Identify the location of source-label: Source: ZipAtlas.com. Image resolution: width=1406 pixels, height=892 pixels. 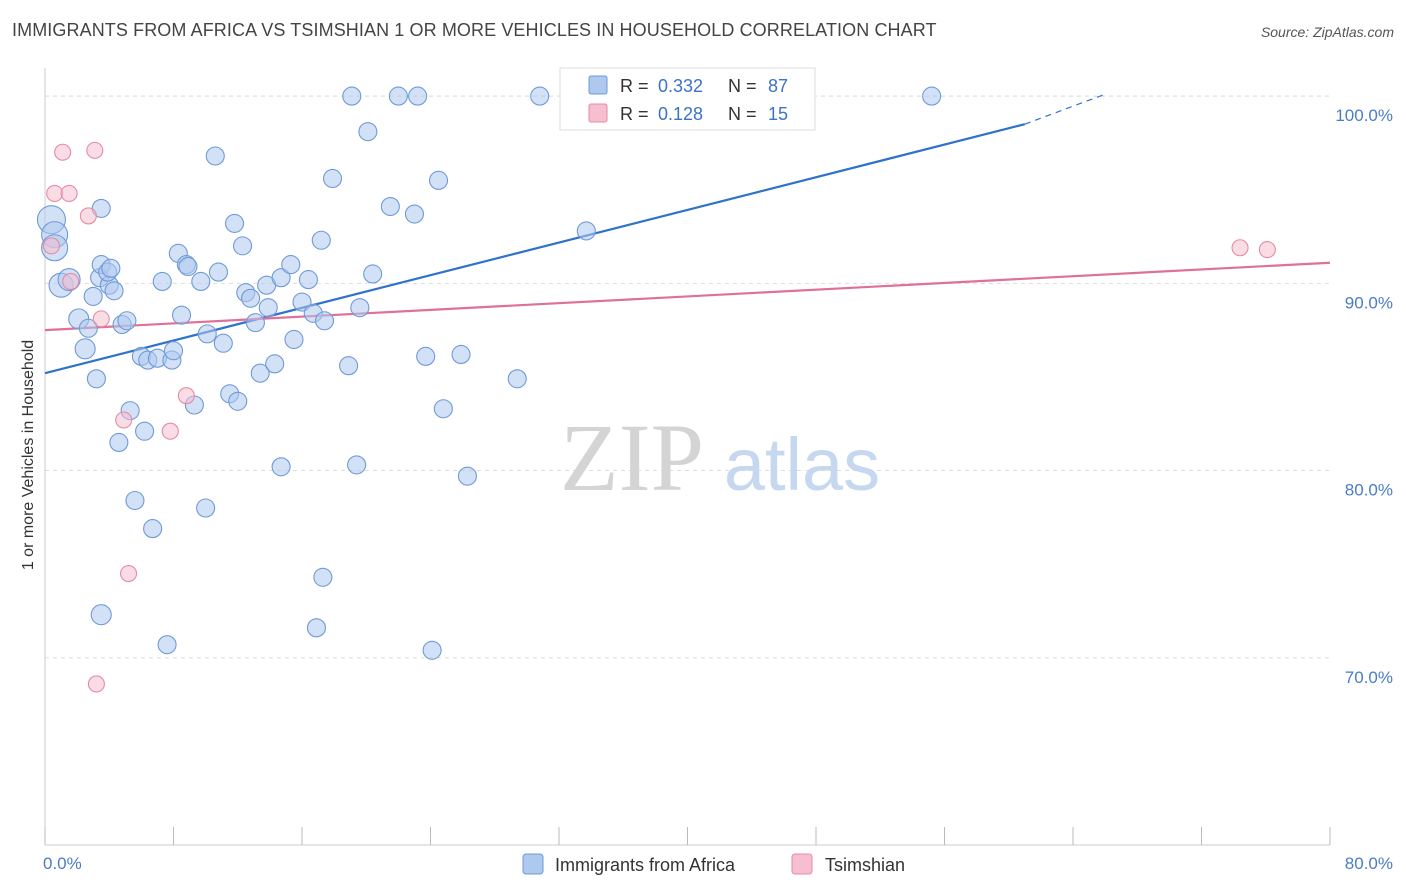
(1327, 32).